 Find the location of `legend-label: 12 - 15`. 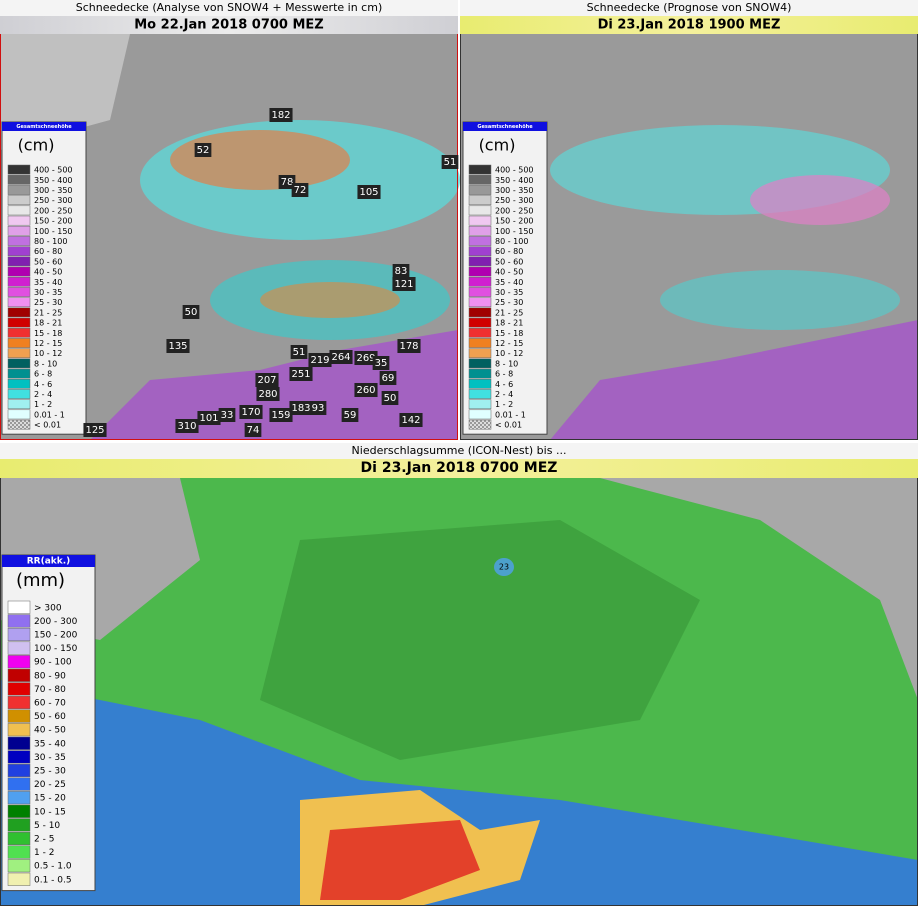

legend-label: 12 - 15 is located at coordinates (509, 343).